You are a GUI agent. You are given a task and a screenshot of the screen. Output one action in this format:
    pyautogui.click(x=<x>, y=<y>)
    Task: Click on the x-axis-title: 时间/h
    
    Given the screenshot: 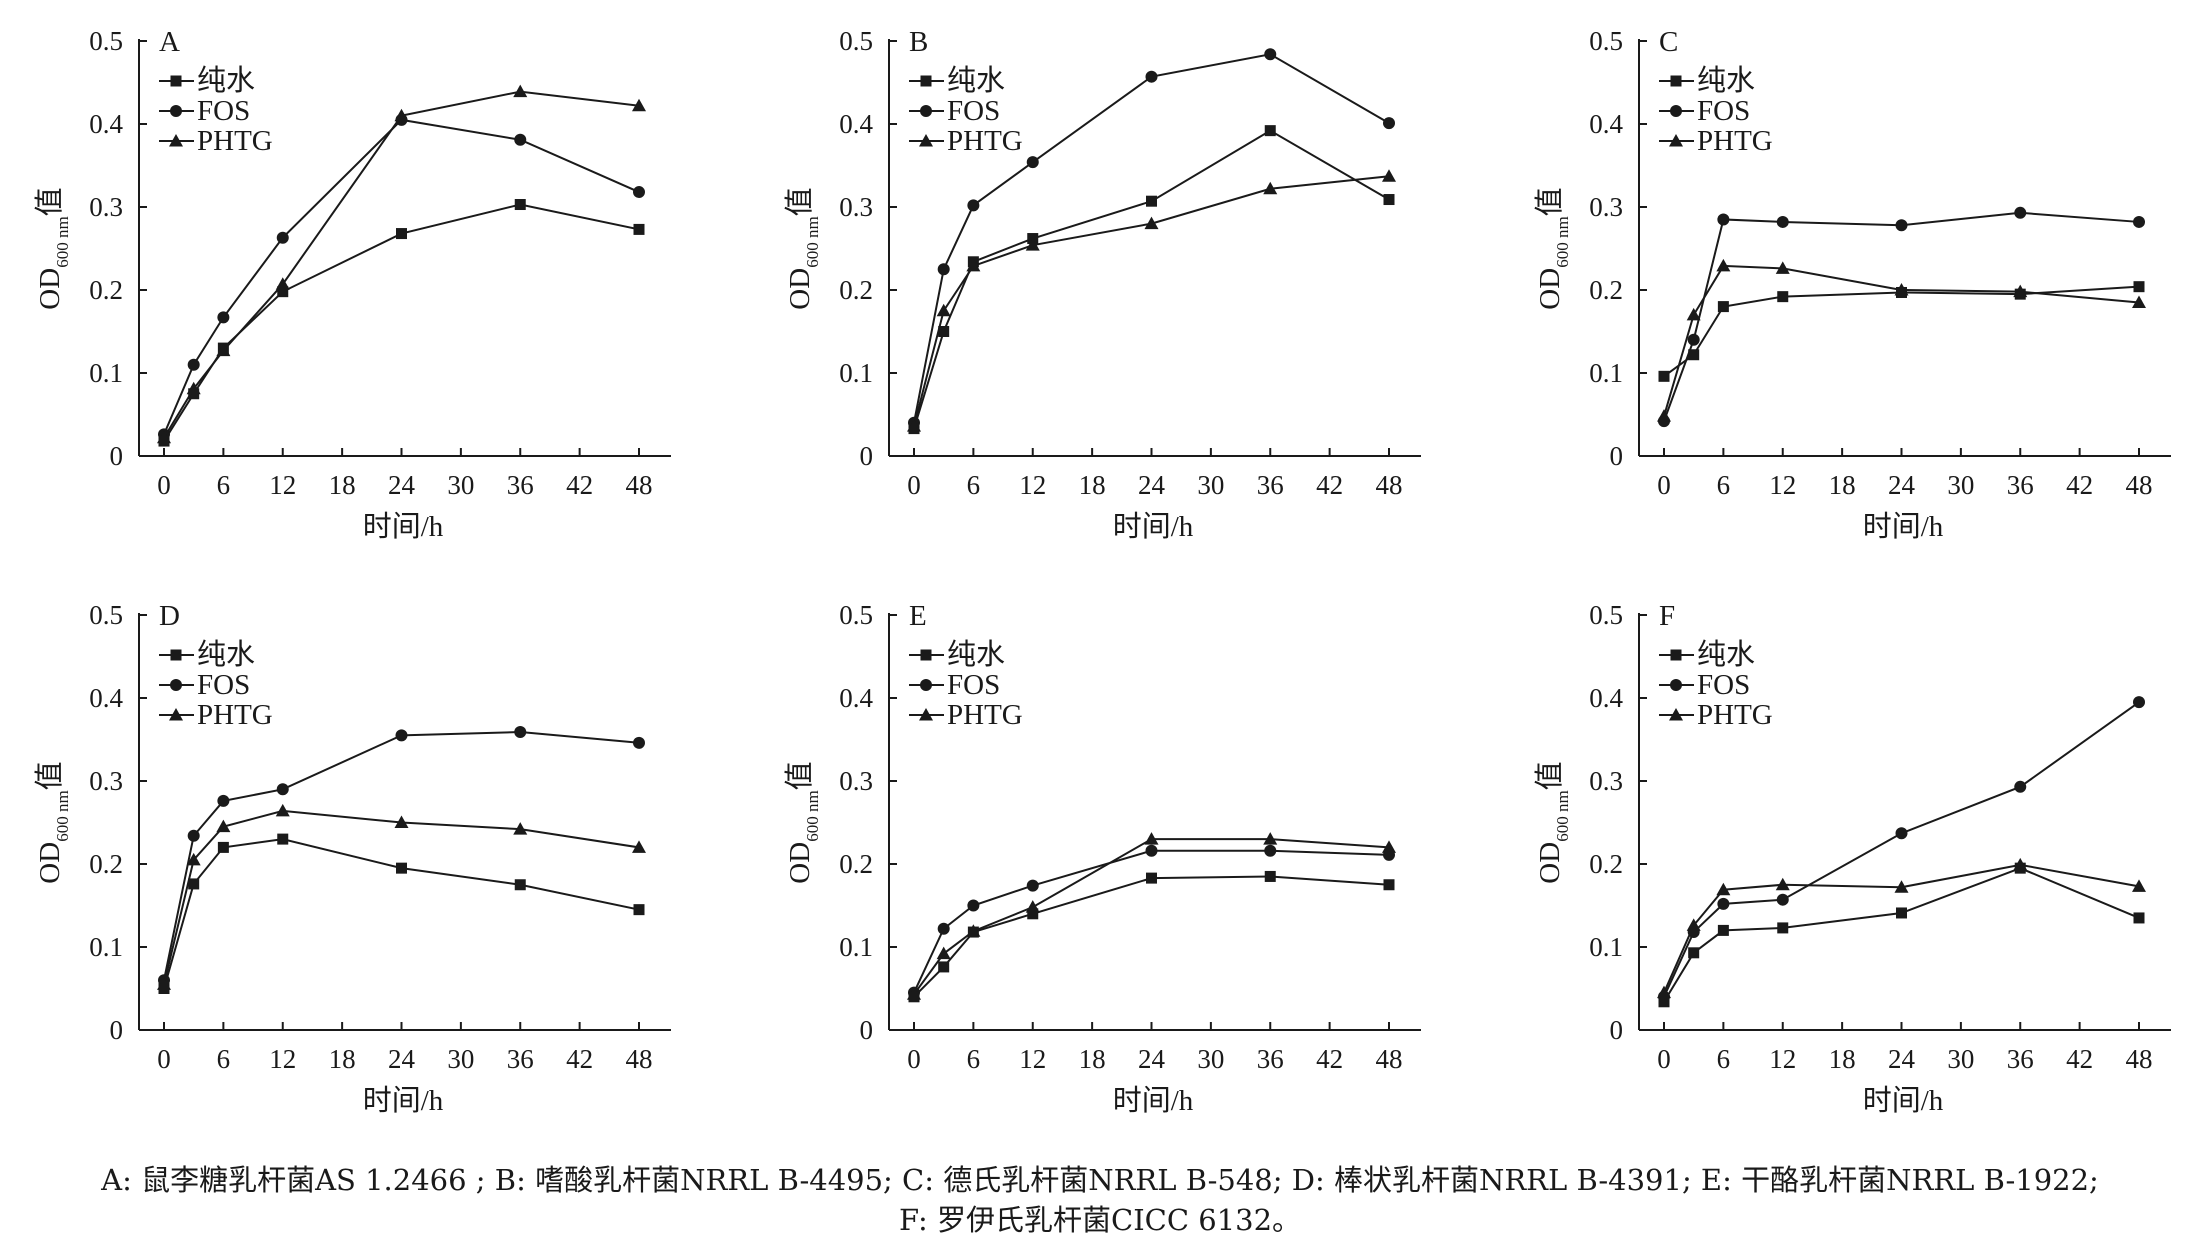 What is the action you would take?
    pyautogui.click(x=403, y=526)
    